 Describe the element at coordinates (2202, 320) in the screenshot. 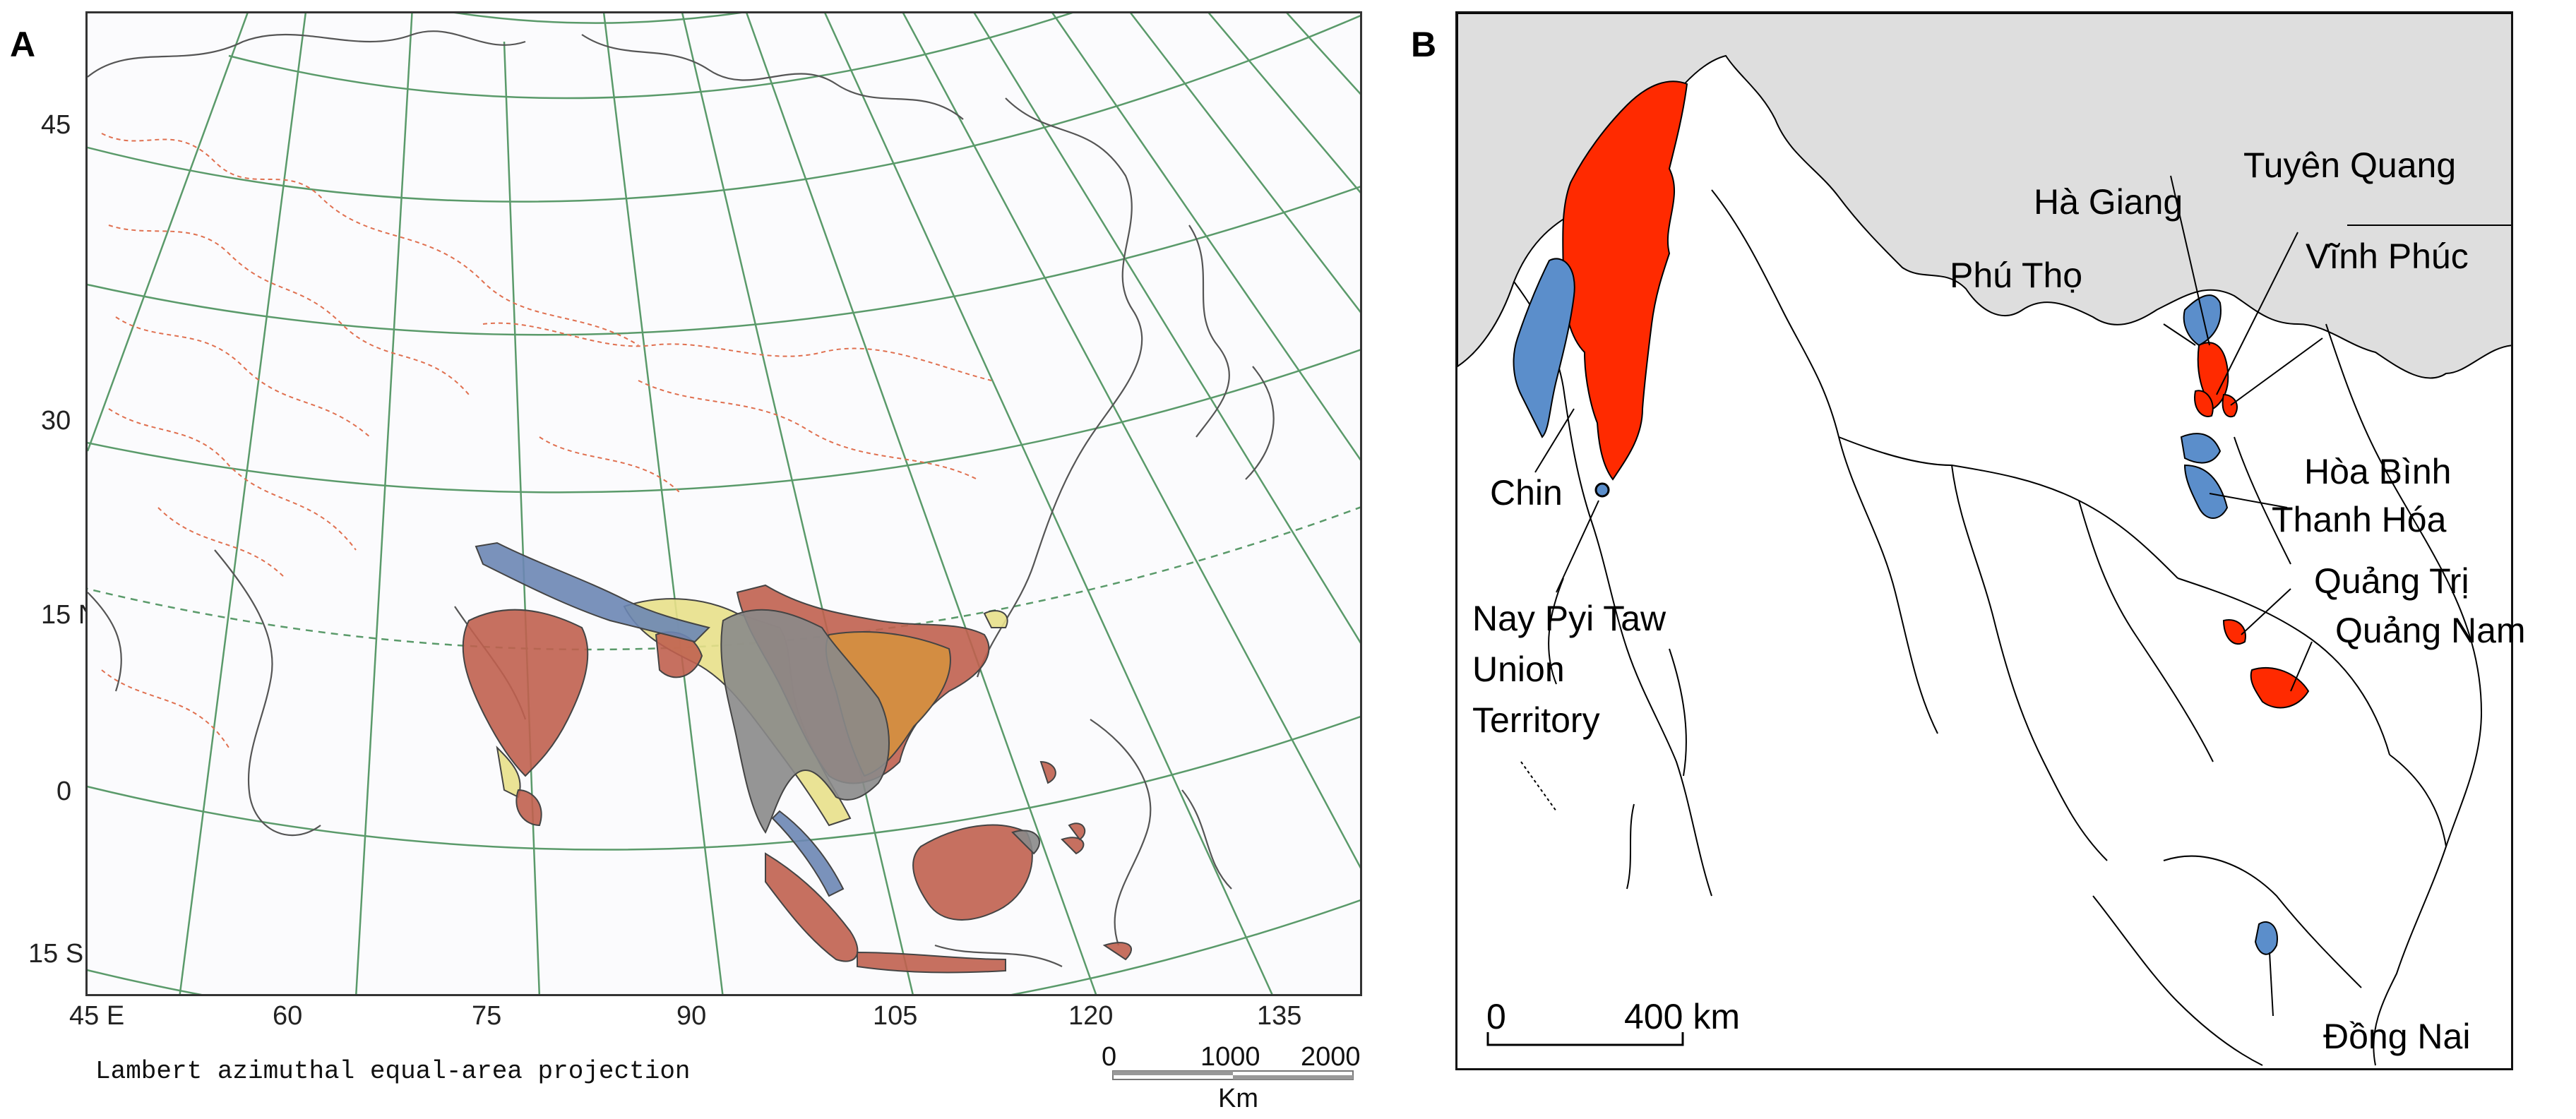

I see `blue-region-ha-giang` at that location.